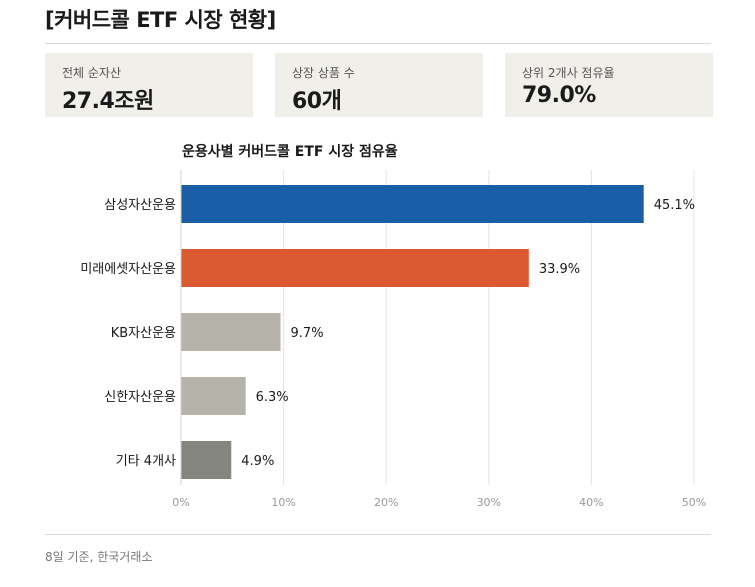  I want to click on category-label: KB자산운용, so click(143, 333).